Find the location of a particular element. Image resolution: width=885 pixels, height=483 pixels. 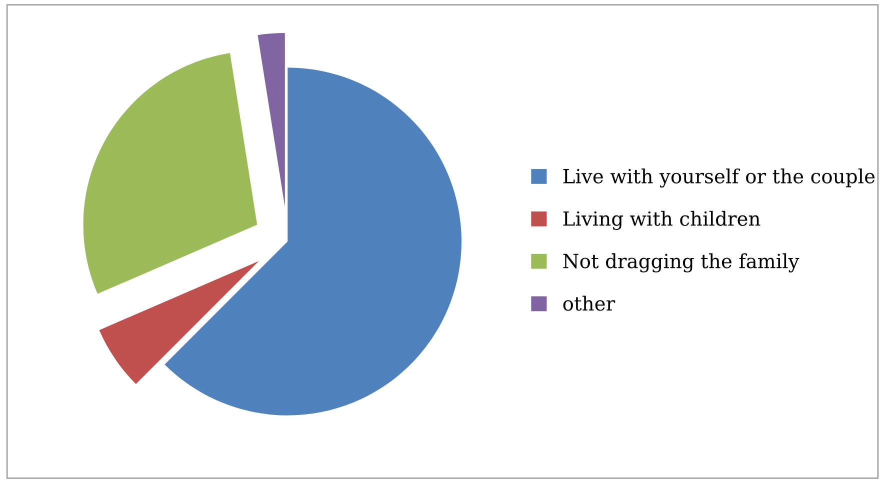

legend-label: Living with children is located at coordinates (661, 220).